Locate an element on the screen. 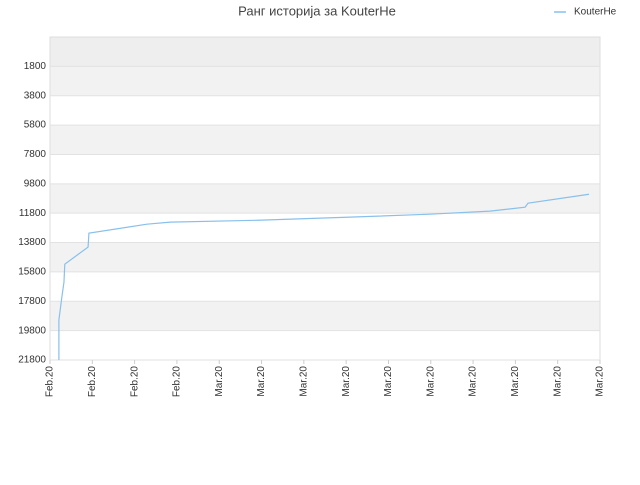 The width and height of the screenshot is (640, 485). y-tick-label: 5800 is located at coordinates (35, 125).